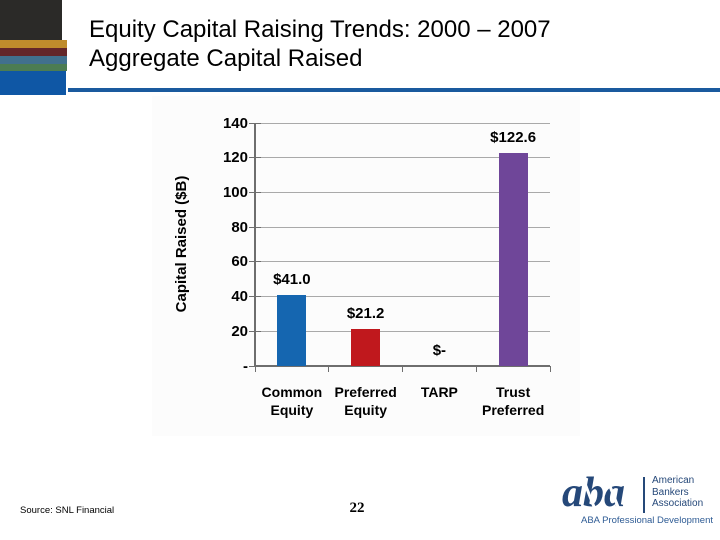 The image size is (720, 540). What do you see at coordinates (357, 508) in the screenshot?
I see `page-number: 22` at bounding box center [357, 508].